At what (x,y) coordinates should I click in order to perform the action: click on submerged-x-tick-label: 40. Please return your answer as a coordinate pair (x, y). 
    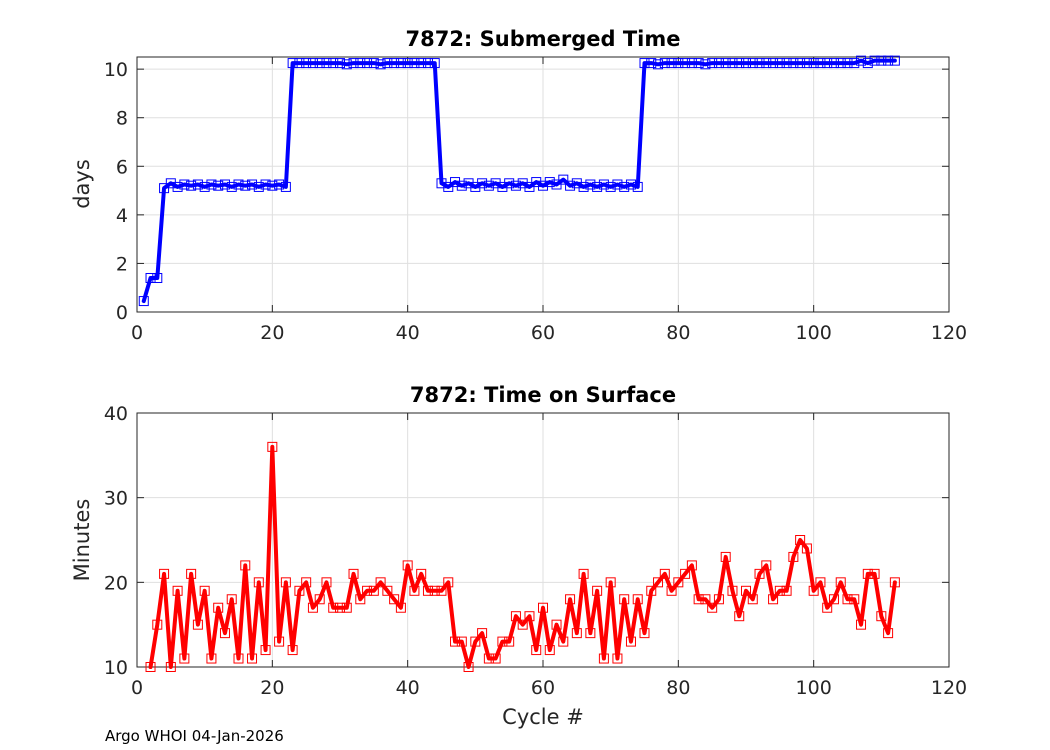
    Looking at the image, I should click on (408, 333).